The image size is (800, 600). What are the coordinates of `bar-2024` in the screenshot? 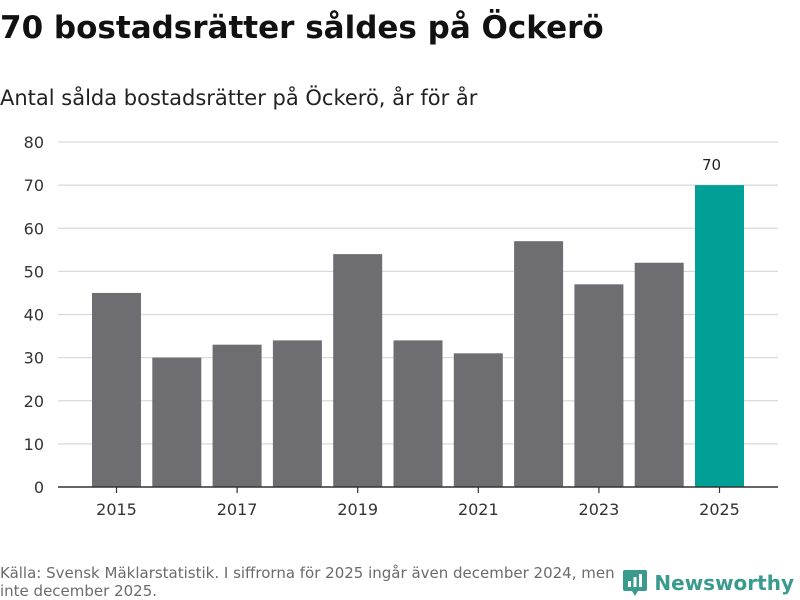 It's located at (659, 374).